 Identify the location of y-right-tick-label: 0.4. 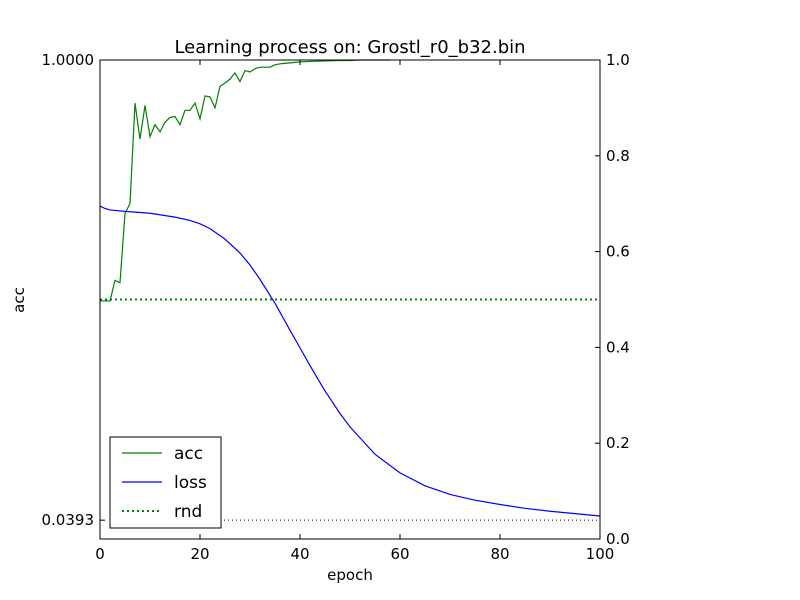
(618, 347).